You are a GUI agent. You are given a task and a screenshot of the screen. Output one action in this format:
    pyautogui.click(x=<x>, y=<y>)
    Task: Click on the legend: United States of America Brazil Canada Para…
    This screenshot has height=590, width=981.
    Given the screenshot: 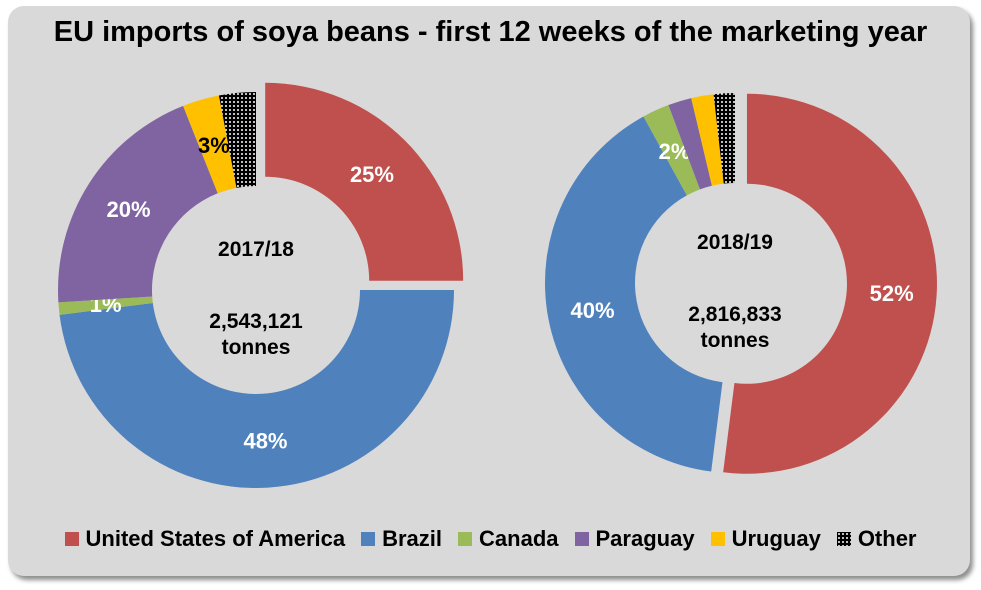 What is the action you would take?
    pyautogui.click(x=490, y=539)
    